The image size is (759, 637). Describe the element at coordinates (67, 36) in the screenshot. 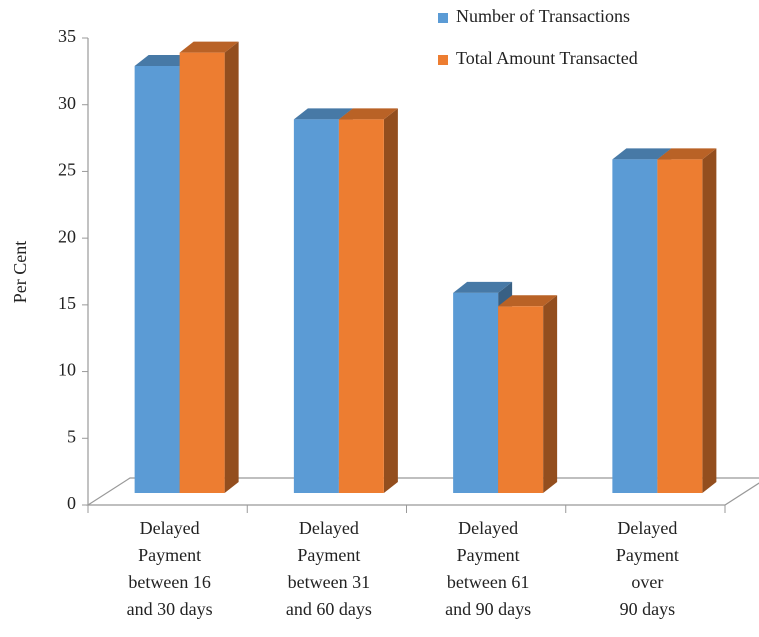

I see `y-tick-label: 35` at that location.